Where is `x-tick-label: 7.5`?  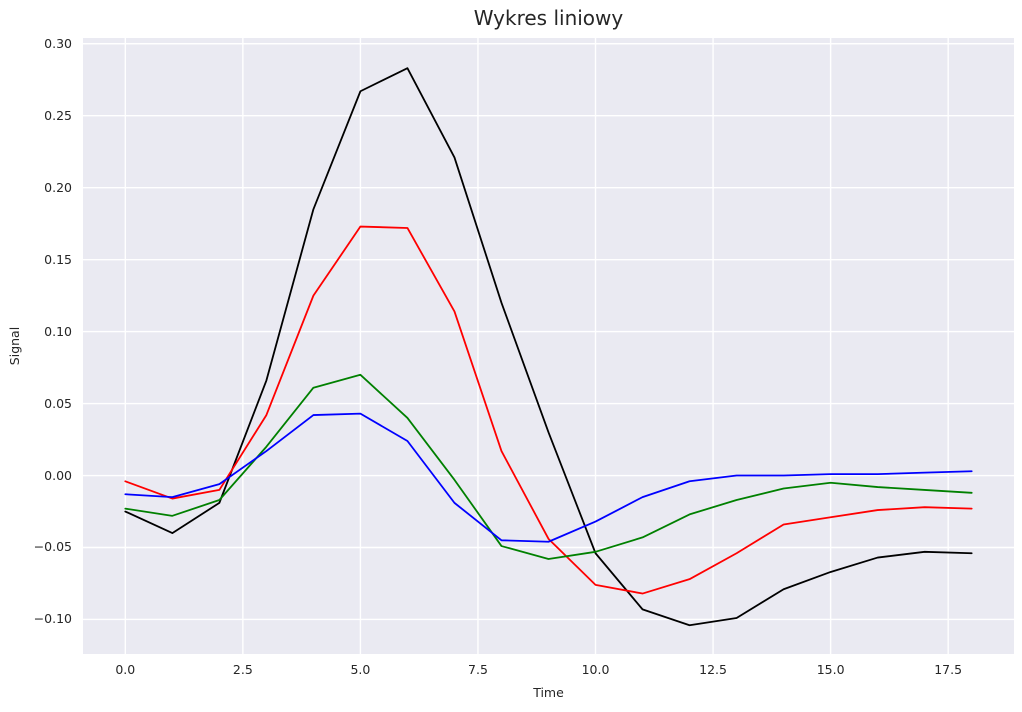 x-tick-label: 7.5 is located at coordinates (478, 669).